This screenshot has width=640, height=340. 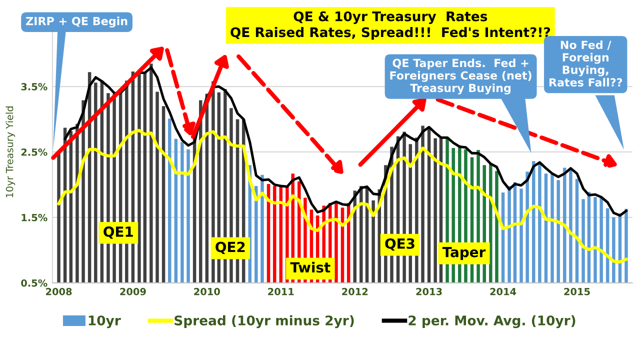 I want to click on y-axis-title: 10yr Treasury Yield, so click(x=11, y=152).